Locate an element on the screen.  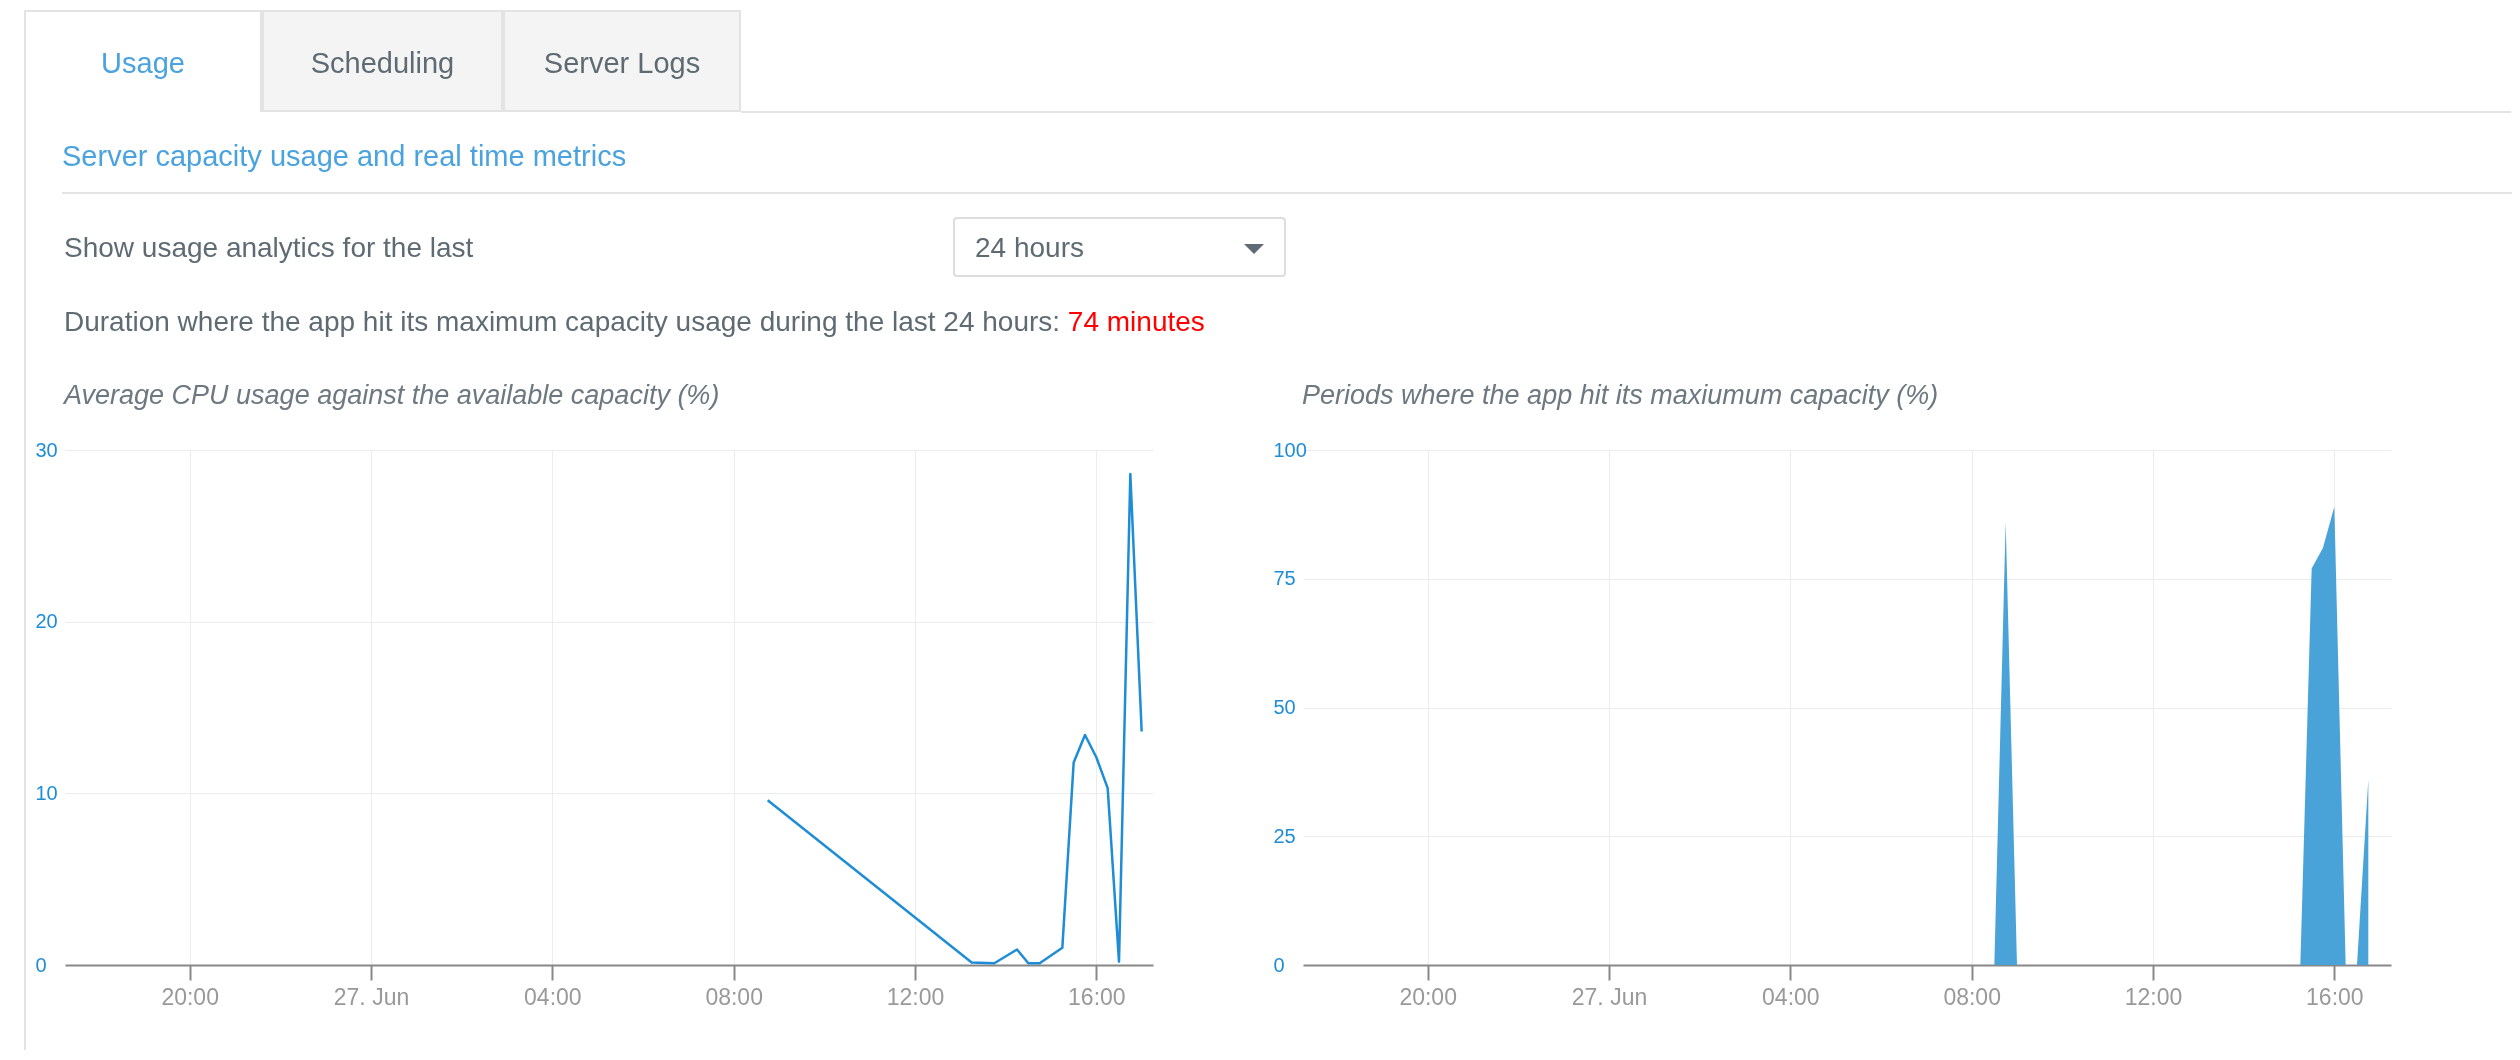
text: Usage is located at coordinates (143, 61).